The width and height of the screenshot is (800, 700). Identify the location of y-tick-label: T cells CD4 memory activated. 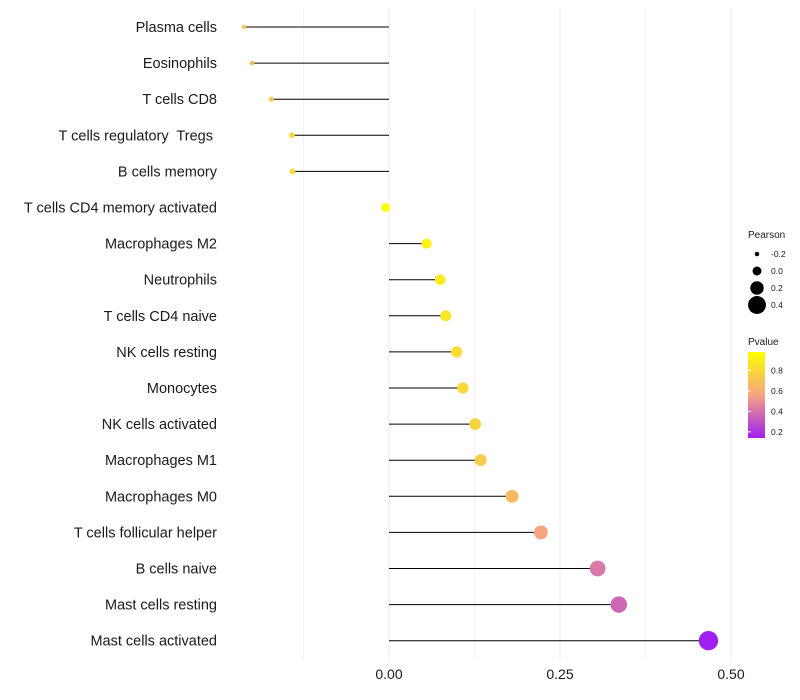
(120, 209).